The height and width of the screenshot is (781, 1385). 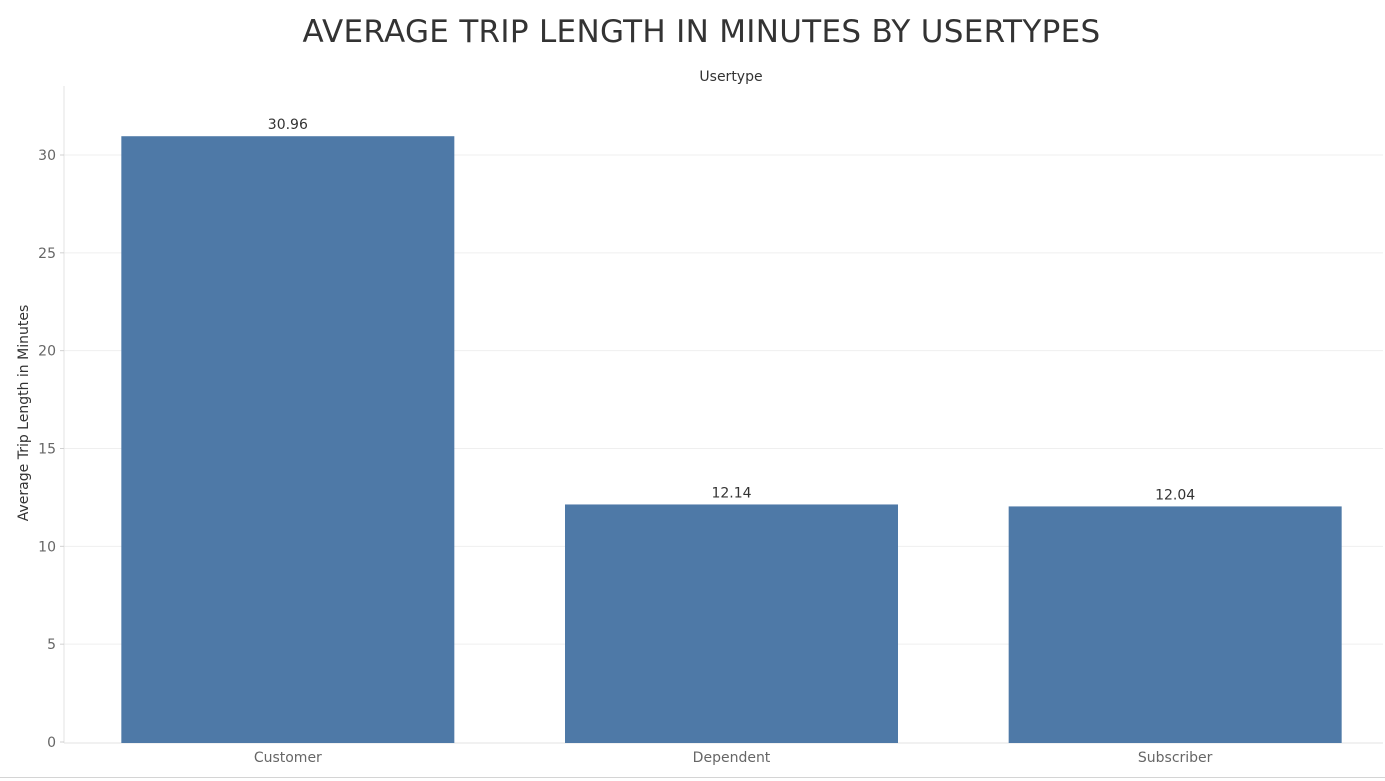 I want to click on y-tick-label: 15, so click(x=47, y=450).